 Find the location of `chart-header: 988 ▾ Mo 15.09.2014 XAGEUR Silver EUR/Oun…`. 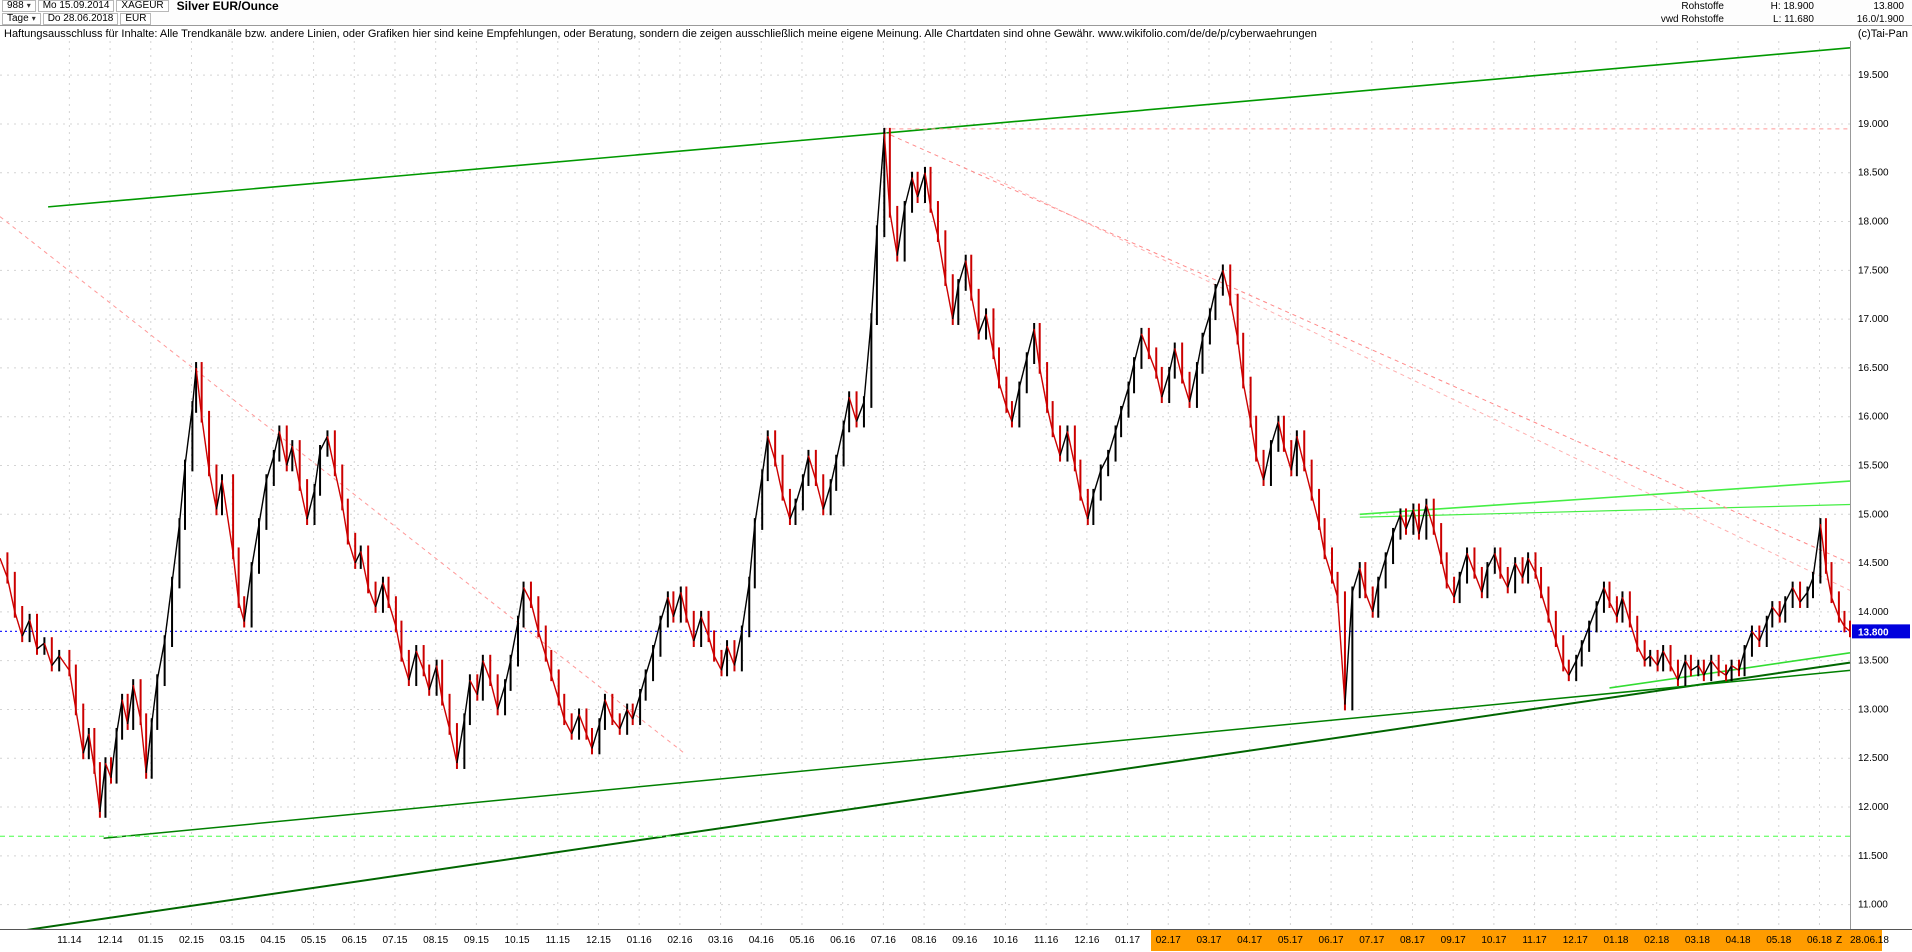

chart-header: 988 ▾ Mo 15.09.2014 XAGEUR Silver EUR/Oun… is located at coordinates (956, 13).